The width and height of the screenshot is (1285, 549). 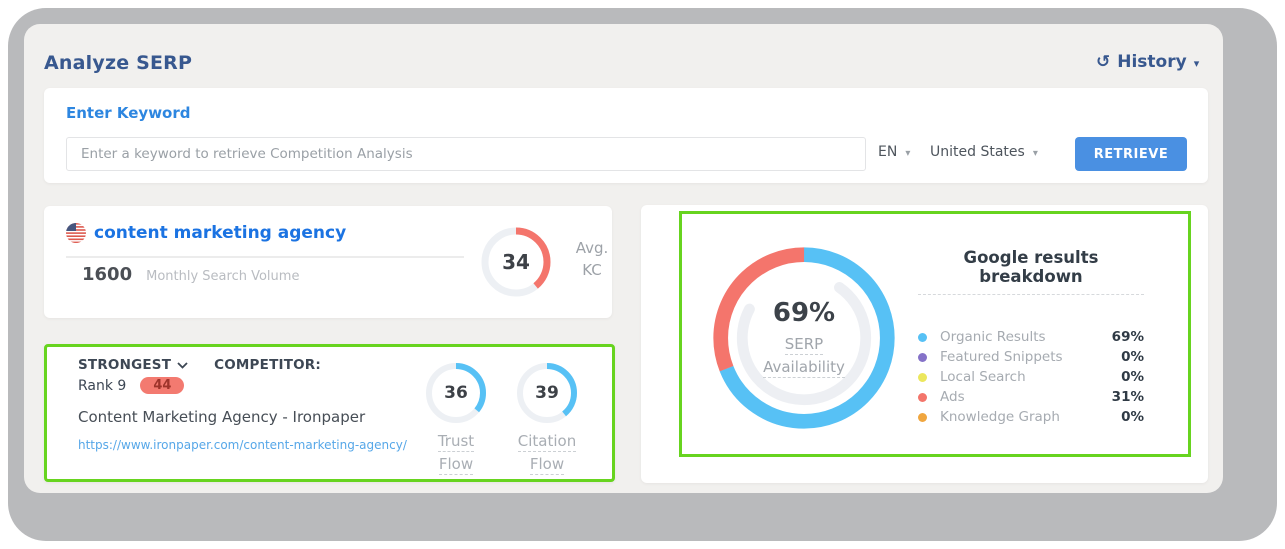 I want to click on legend-item: Featured Snippets 0%, so click(x=1031, y=357).